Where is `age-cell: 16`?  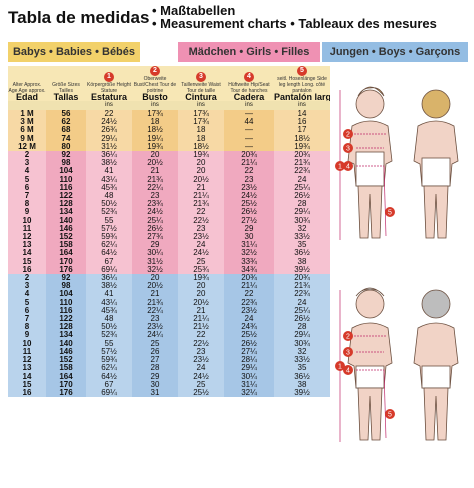
age-cell: 16 is located at coordinates (27, 393).